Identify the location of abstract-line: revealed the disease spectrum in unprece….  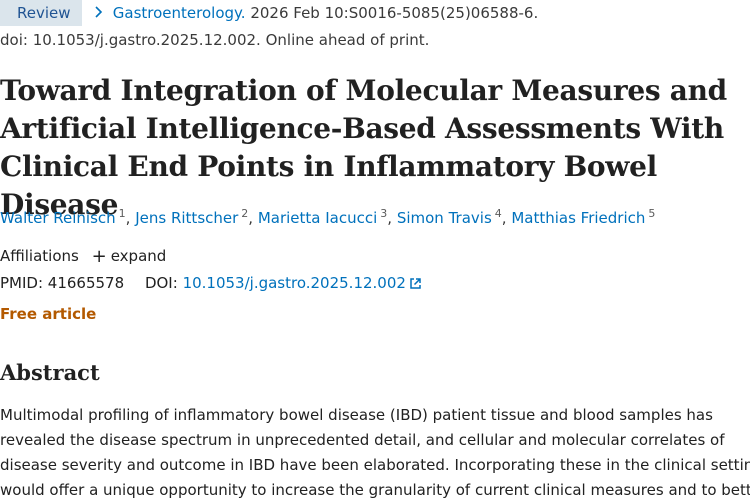
(362, 440).